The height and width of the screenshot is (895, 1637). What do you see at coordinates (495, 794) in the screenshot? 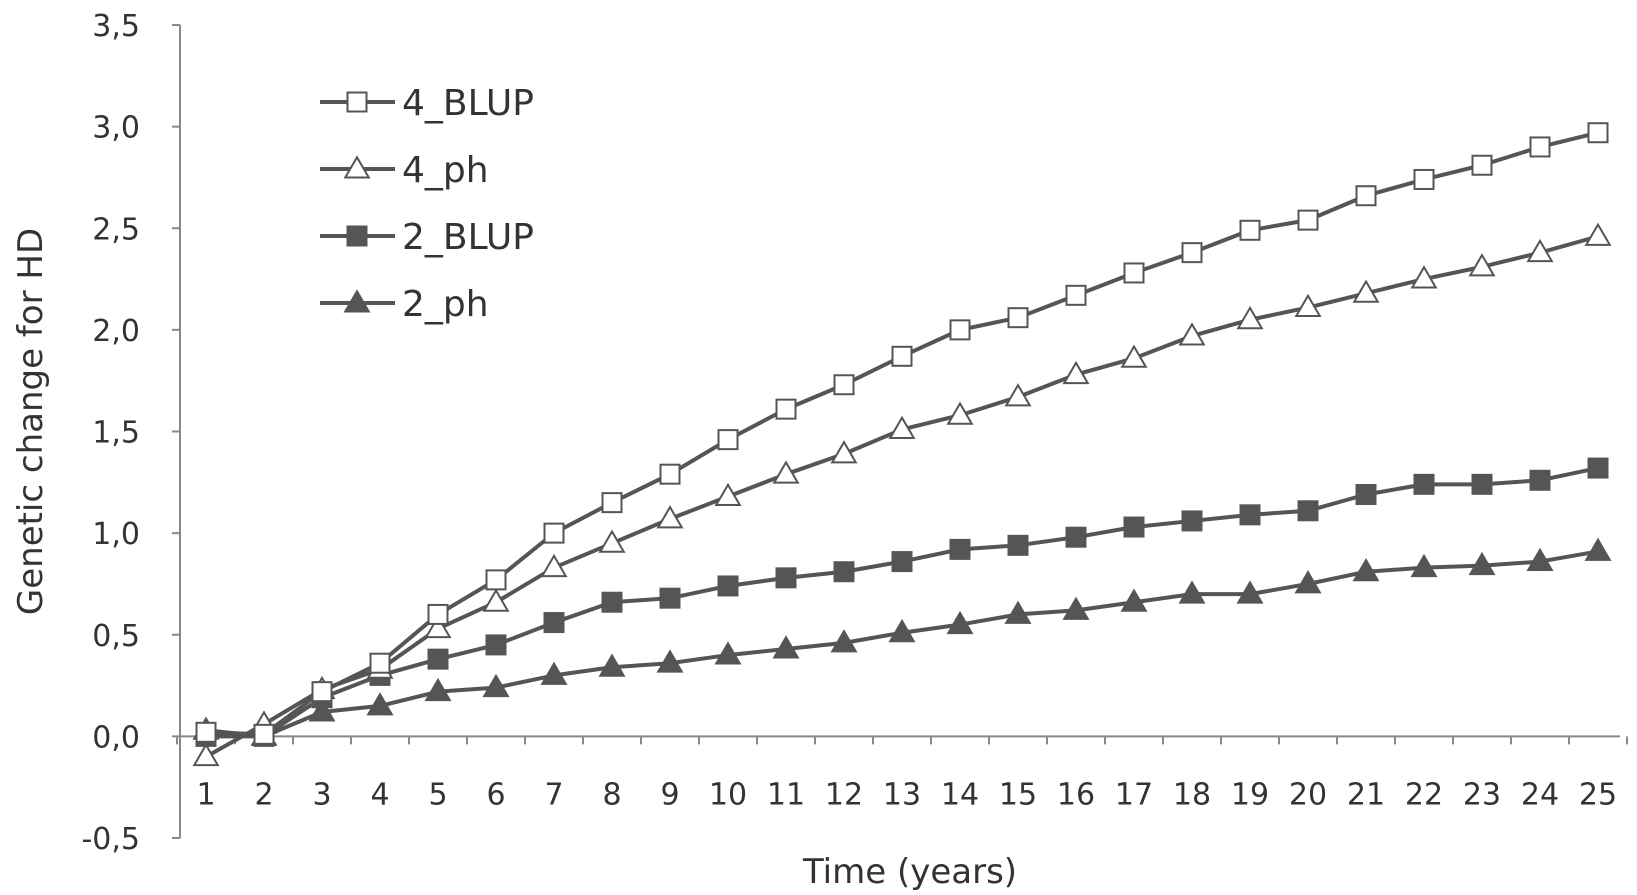
I see `x-tick-label: 6` at bounding box center [495, 794].